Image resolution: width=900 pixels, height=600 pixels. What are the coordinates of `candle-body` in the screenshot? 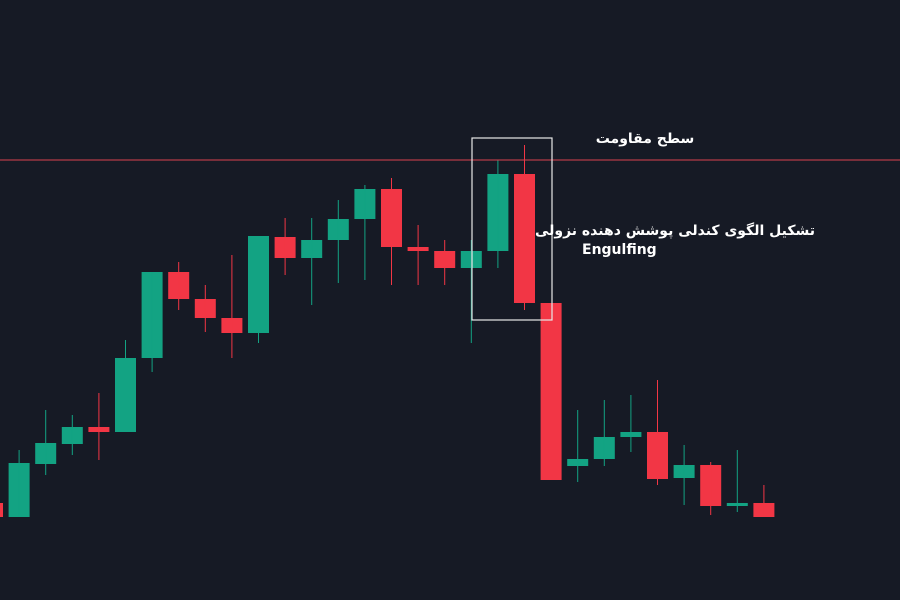 It's located at (1, 510).